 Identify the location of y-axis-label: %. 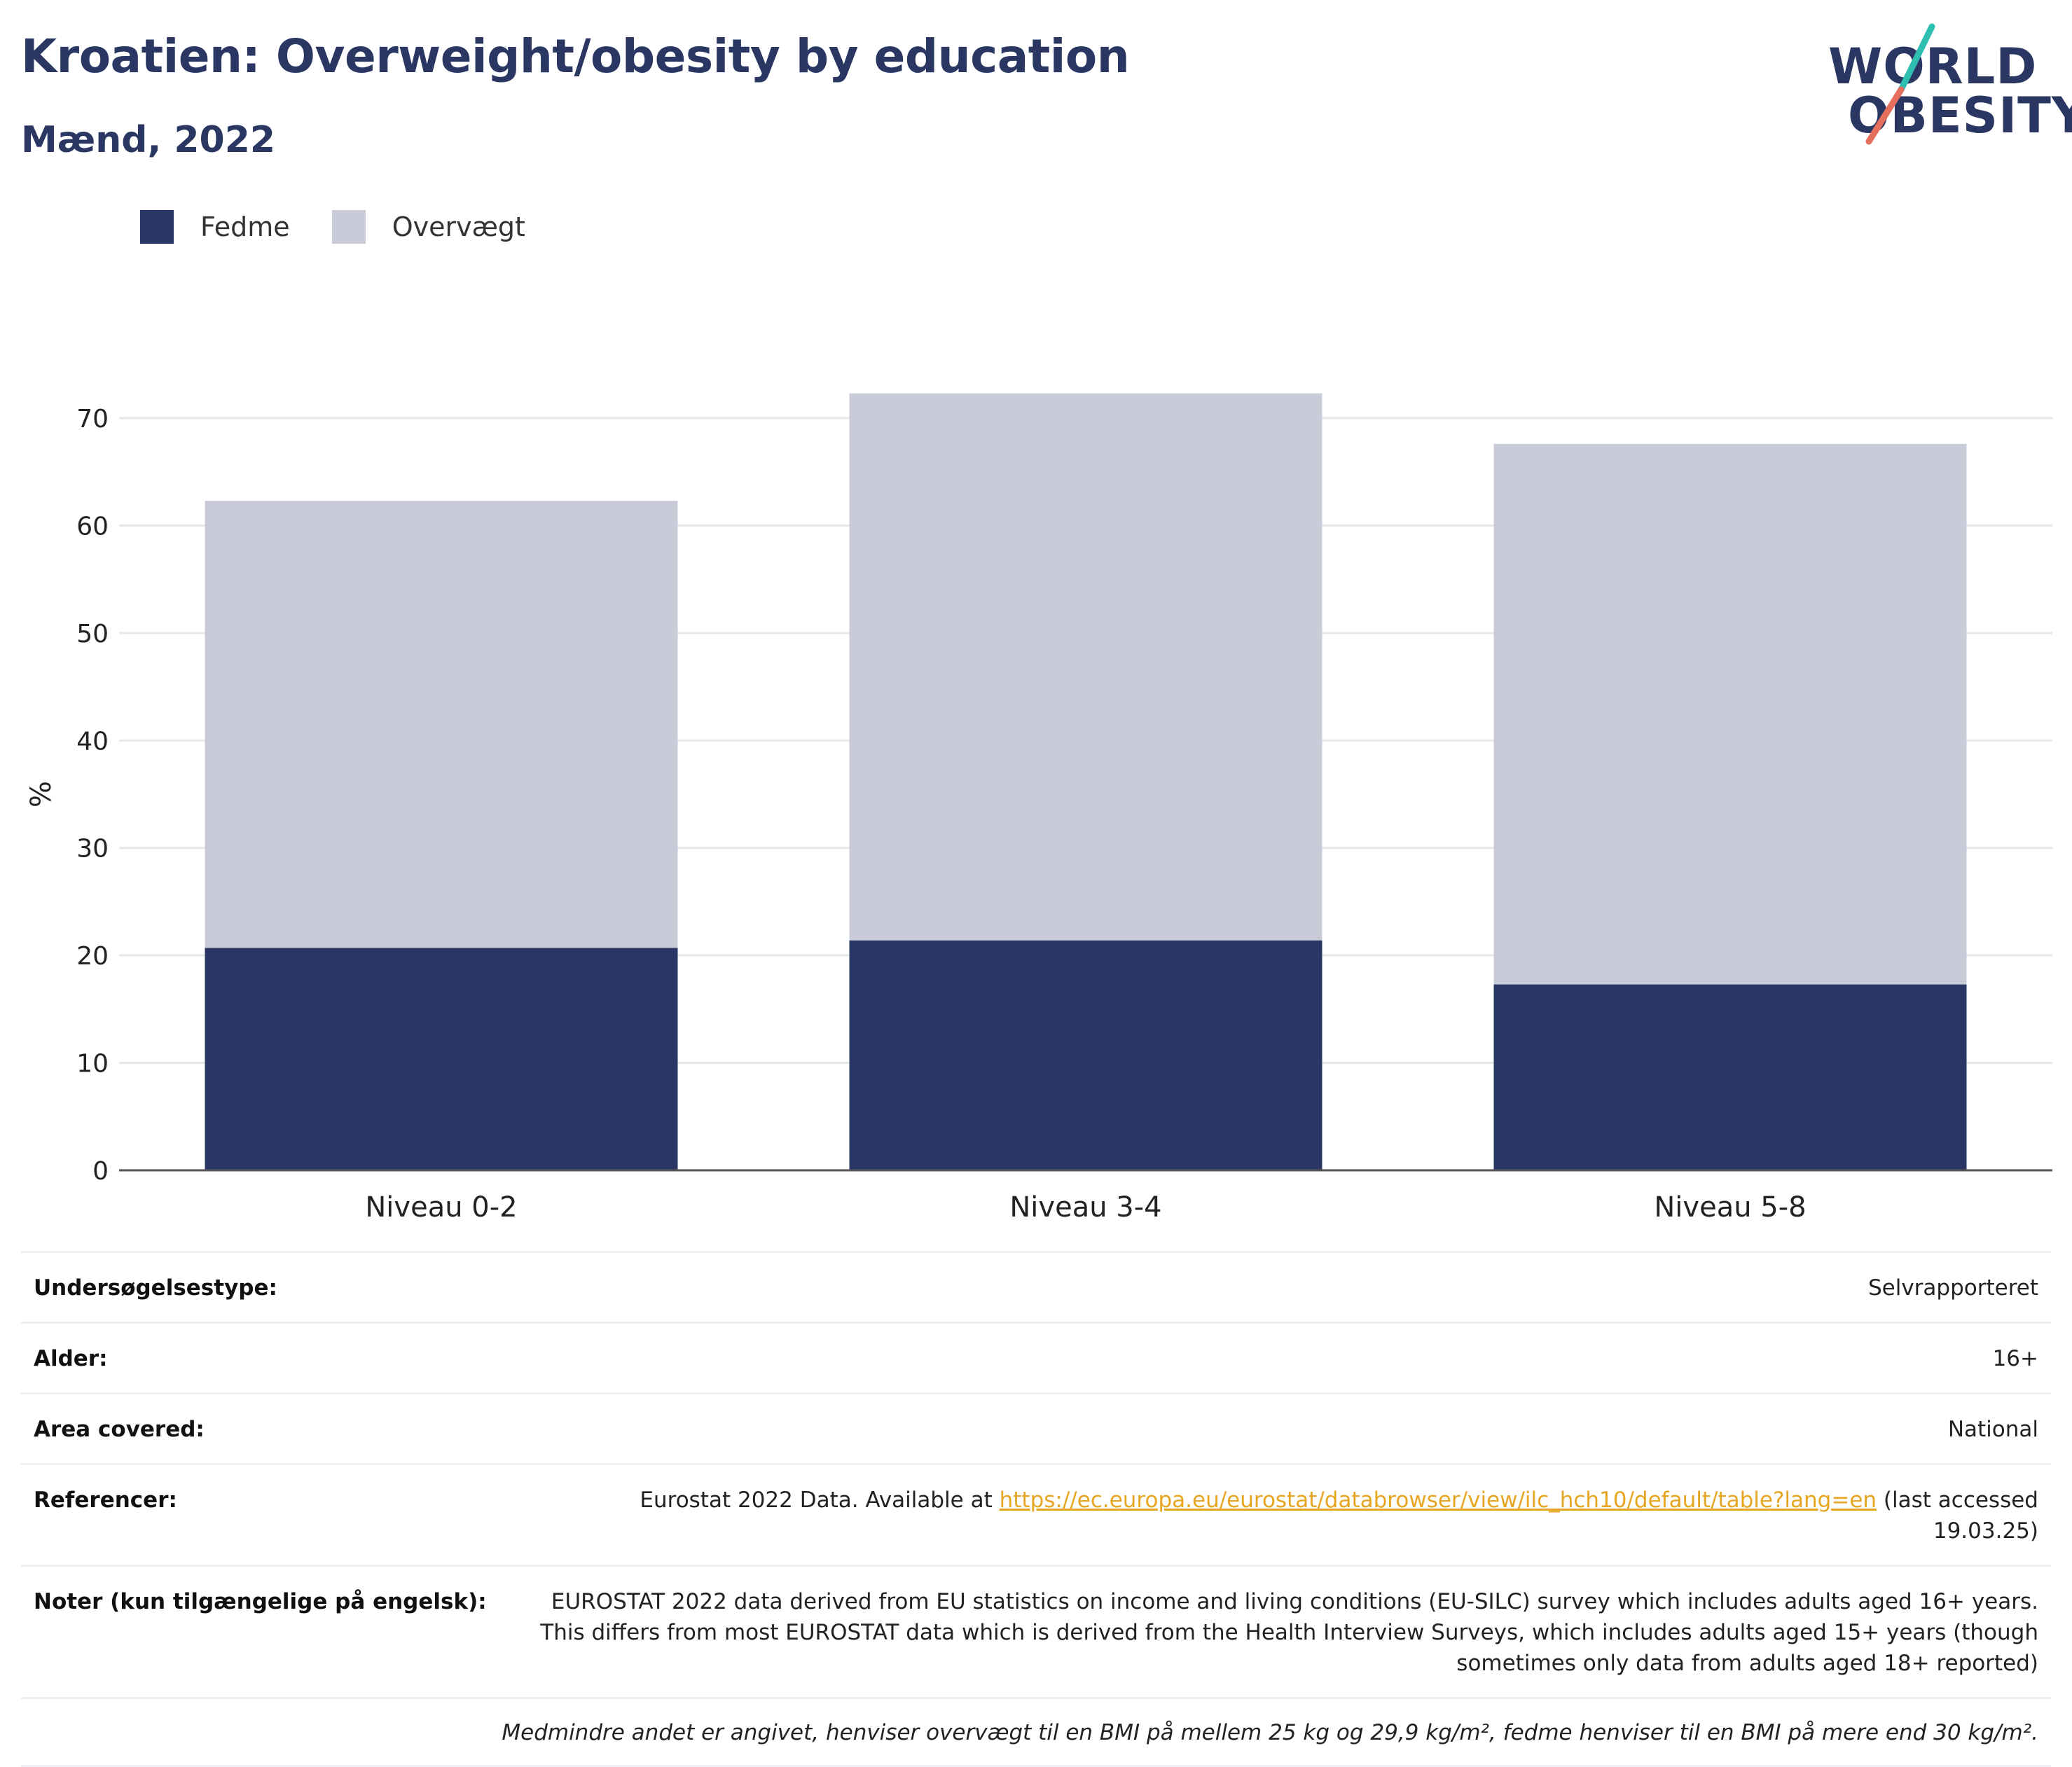
(41, 794).